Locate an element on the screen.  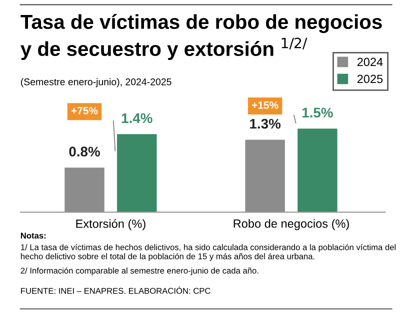
data-label: 0.8% is located at coordinates (84, 151).